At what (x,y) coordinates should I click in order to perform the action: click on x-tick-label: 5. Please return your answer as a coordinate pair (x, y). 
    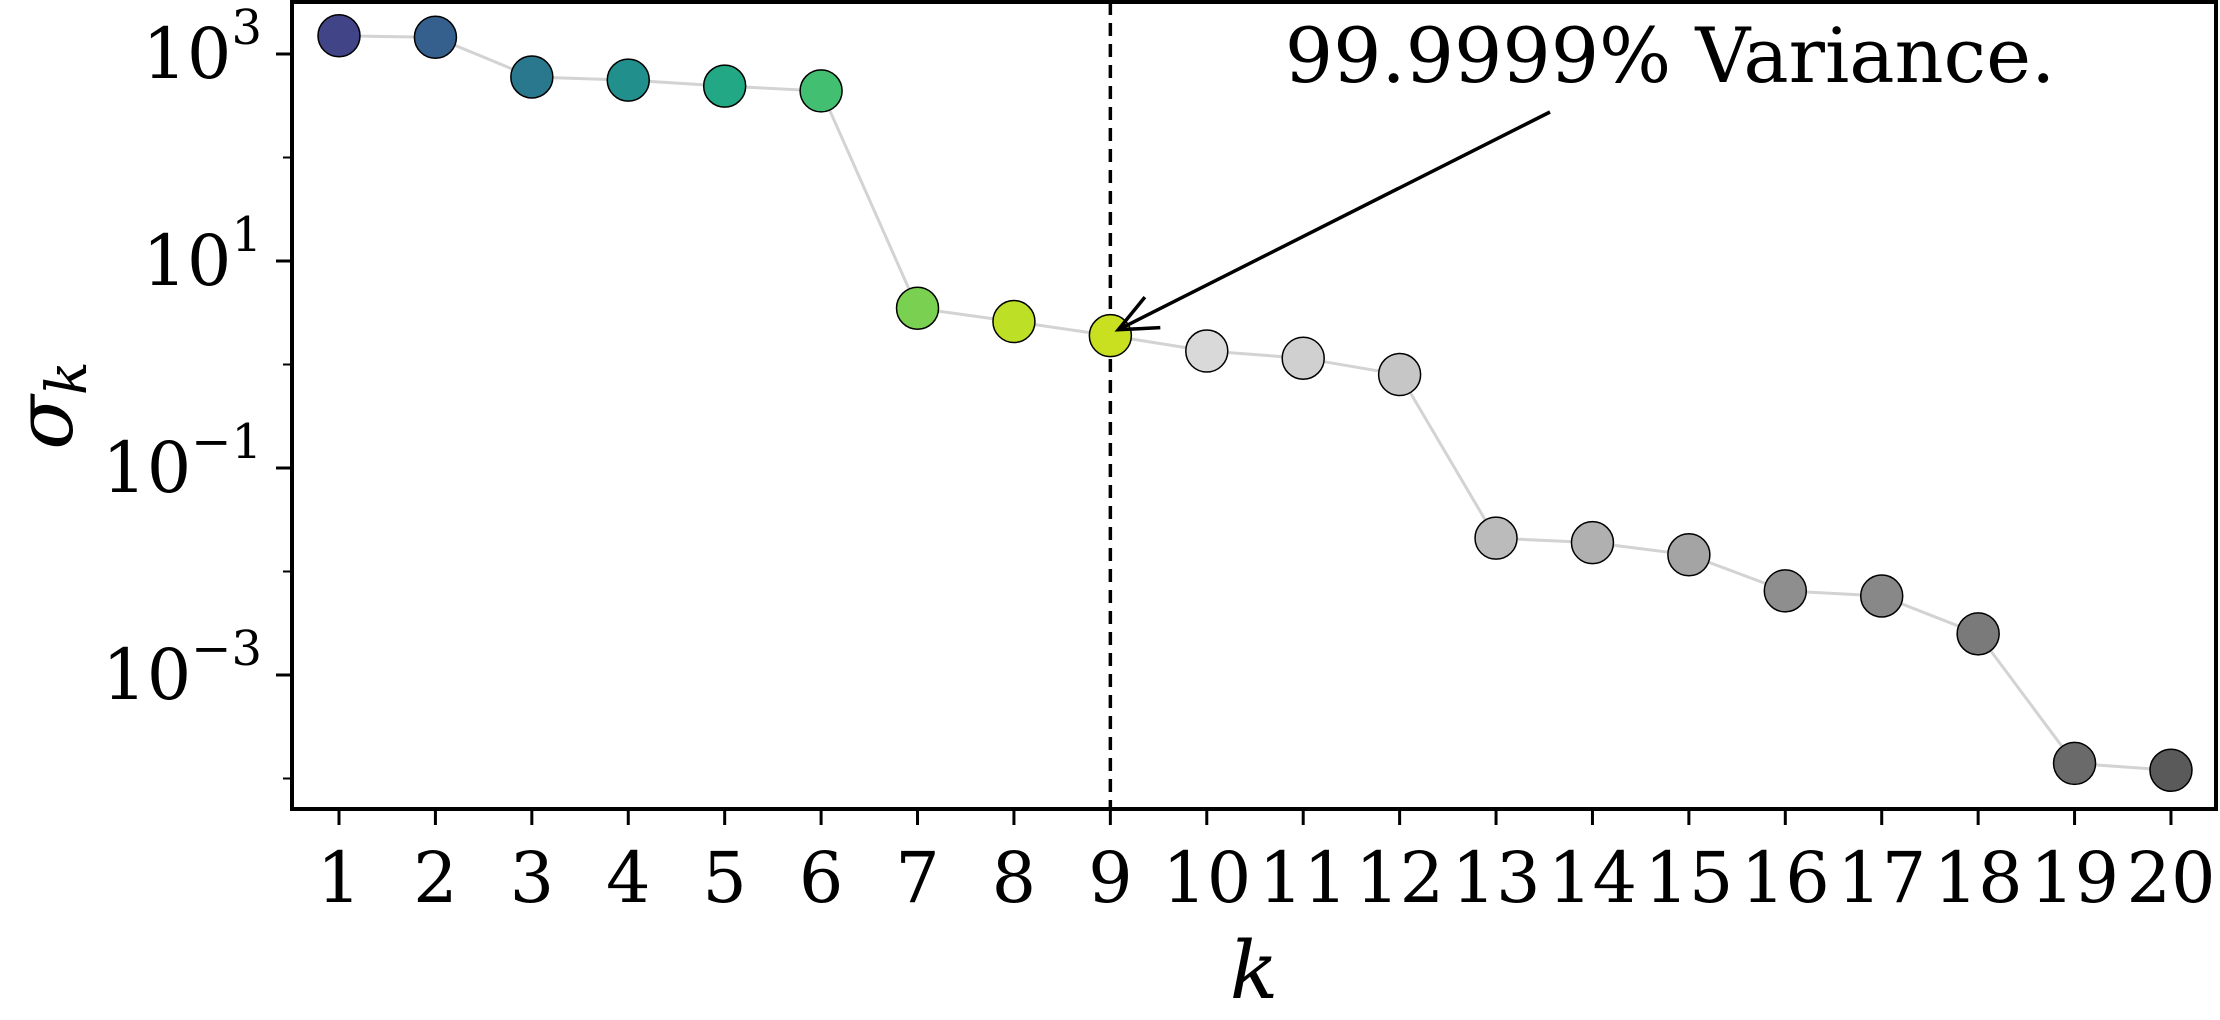
    Looking at the image, I should click on (724, 878).